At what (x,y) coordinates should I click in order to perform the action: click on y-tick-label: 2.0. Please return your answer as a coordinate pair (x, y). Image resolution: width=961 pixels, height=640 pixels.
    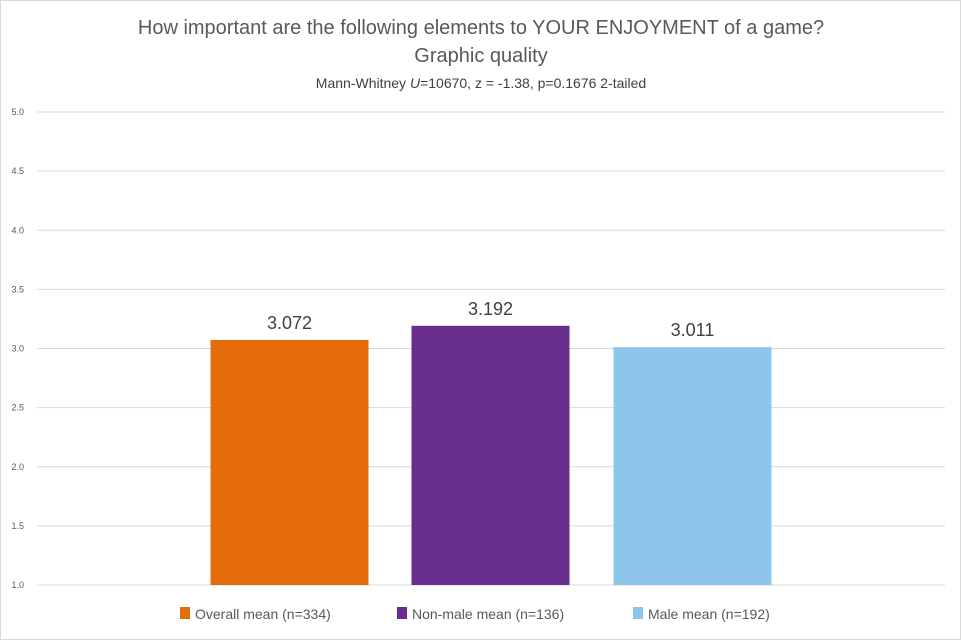
    Looking at the image, I should click on (17, 467).